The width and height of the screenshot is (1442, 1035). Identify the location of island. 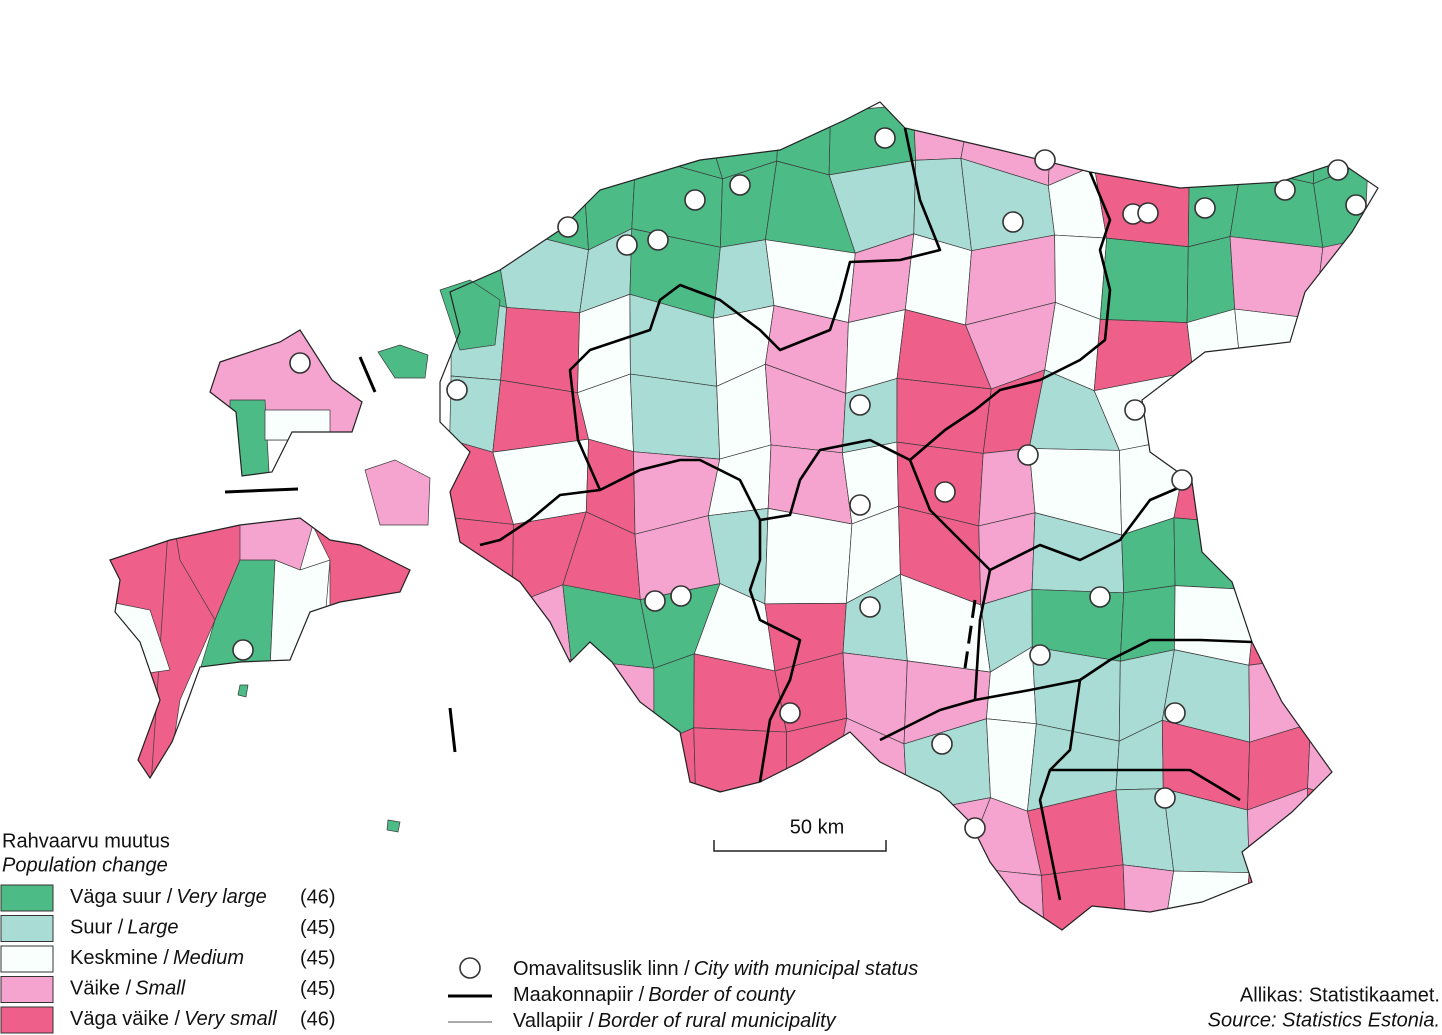
(260, 648).